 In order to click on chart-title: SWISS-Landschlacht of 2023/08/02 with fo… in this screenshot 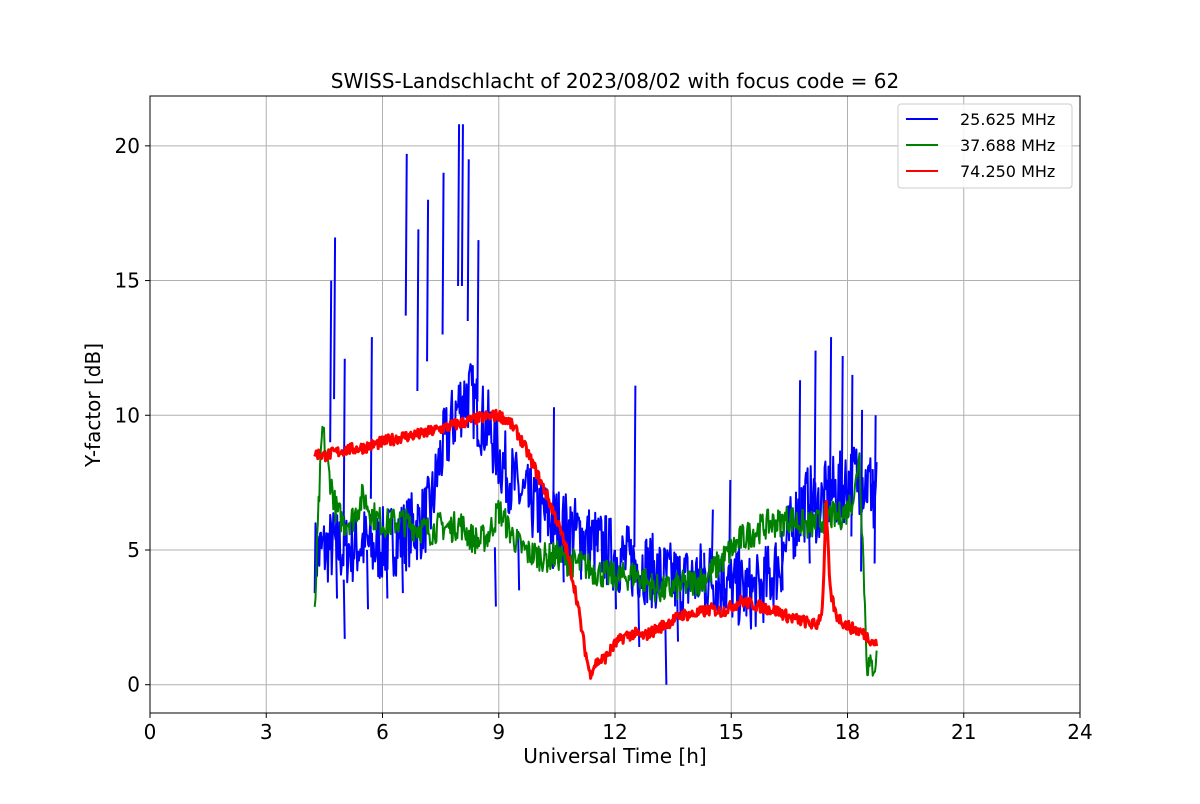, I will do `click(615, 81)`.